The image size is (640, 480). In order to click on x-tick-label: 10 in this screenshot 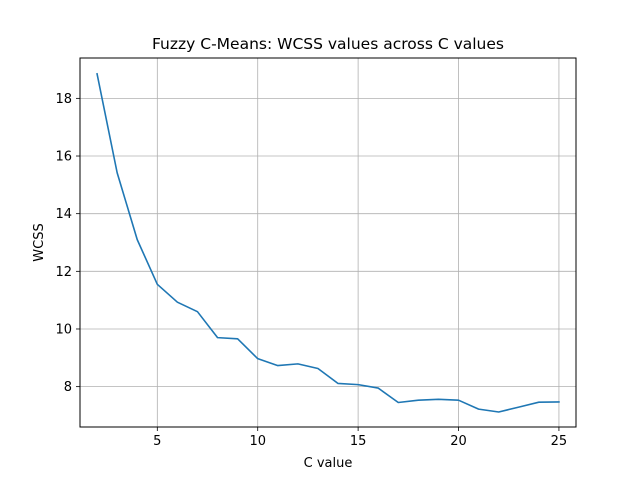, I will do `click(257, 441)`.